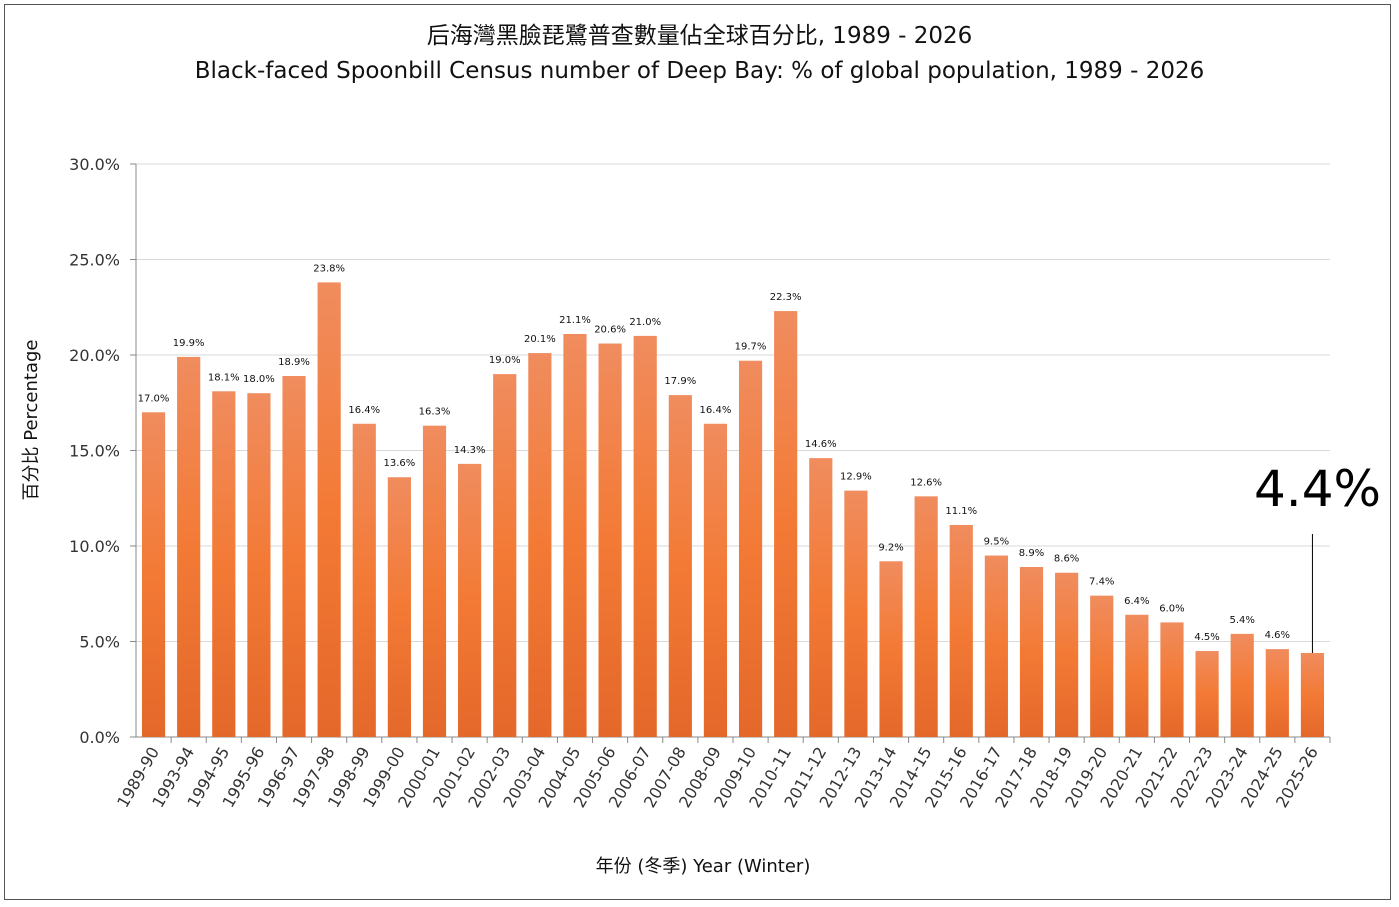 The width and height of the screenshot is (1399, 907). What do you see at coordinates (94, 260) in the screenshot?
I see `y-tick-label: 25.0%` at bounding box center [94, 260].